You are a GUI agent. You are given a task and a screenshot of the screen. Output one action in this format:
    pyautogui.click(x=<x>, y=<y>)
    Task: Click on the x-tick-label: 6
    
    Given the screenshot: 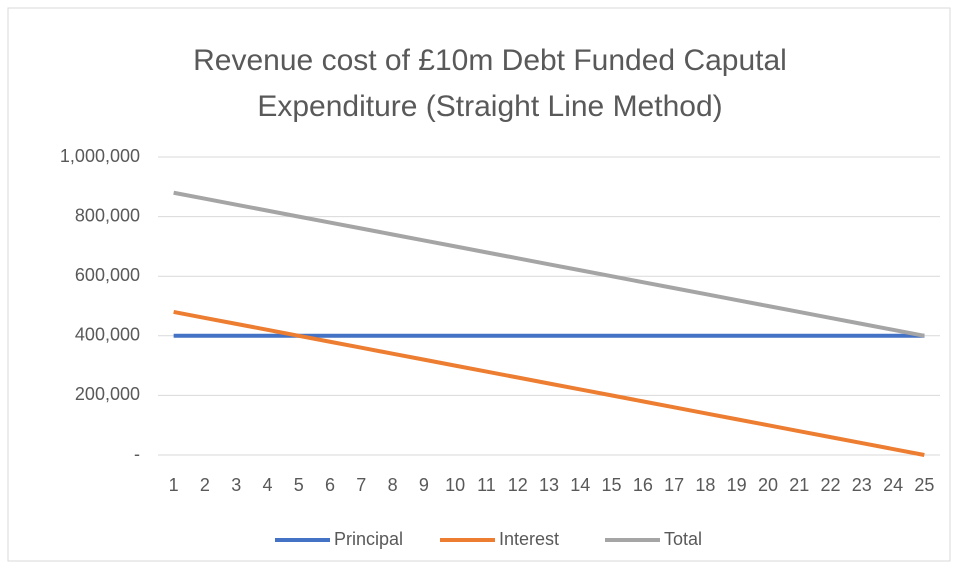 What is the action you would take?
    pyautogui.click(x=330, y=485)
    